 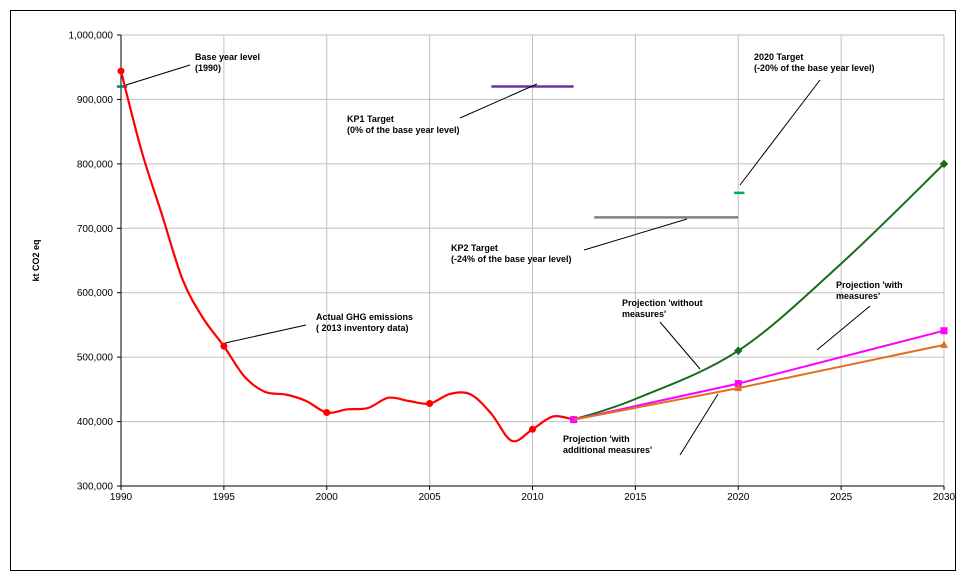 I want to click on annotation-2020-target-line: (-20% of the base year level), so click(x=814, y=68).